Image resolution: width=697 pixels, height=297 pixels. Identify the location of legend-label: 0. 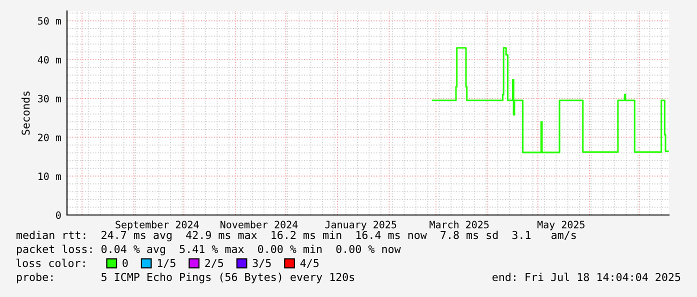
(125, 263).